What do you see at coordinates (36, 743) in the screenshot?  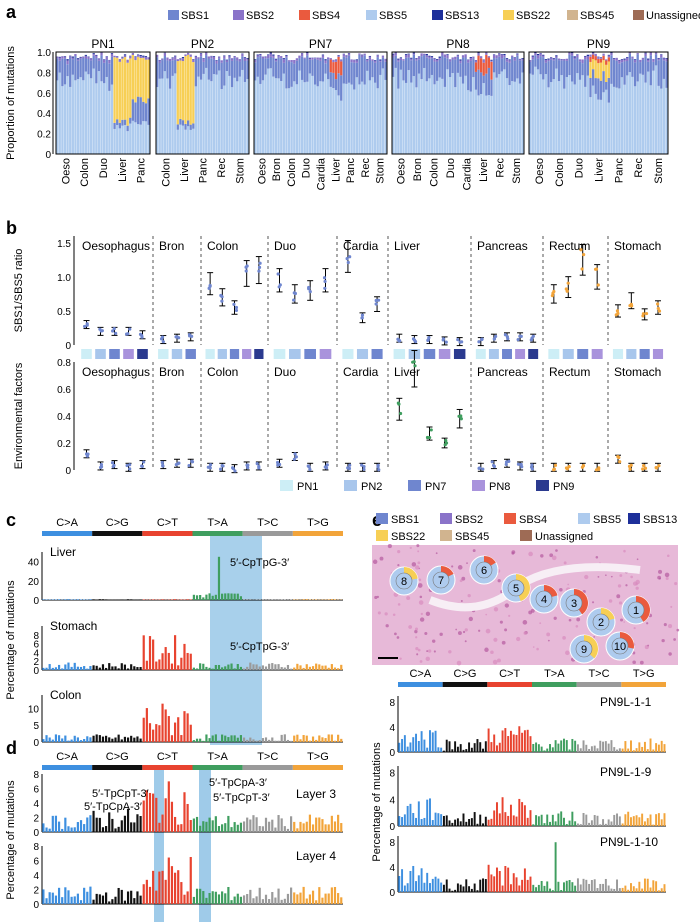 I see `c-ytick-2-0: 0` at bounding box center [36, 743].